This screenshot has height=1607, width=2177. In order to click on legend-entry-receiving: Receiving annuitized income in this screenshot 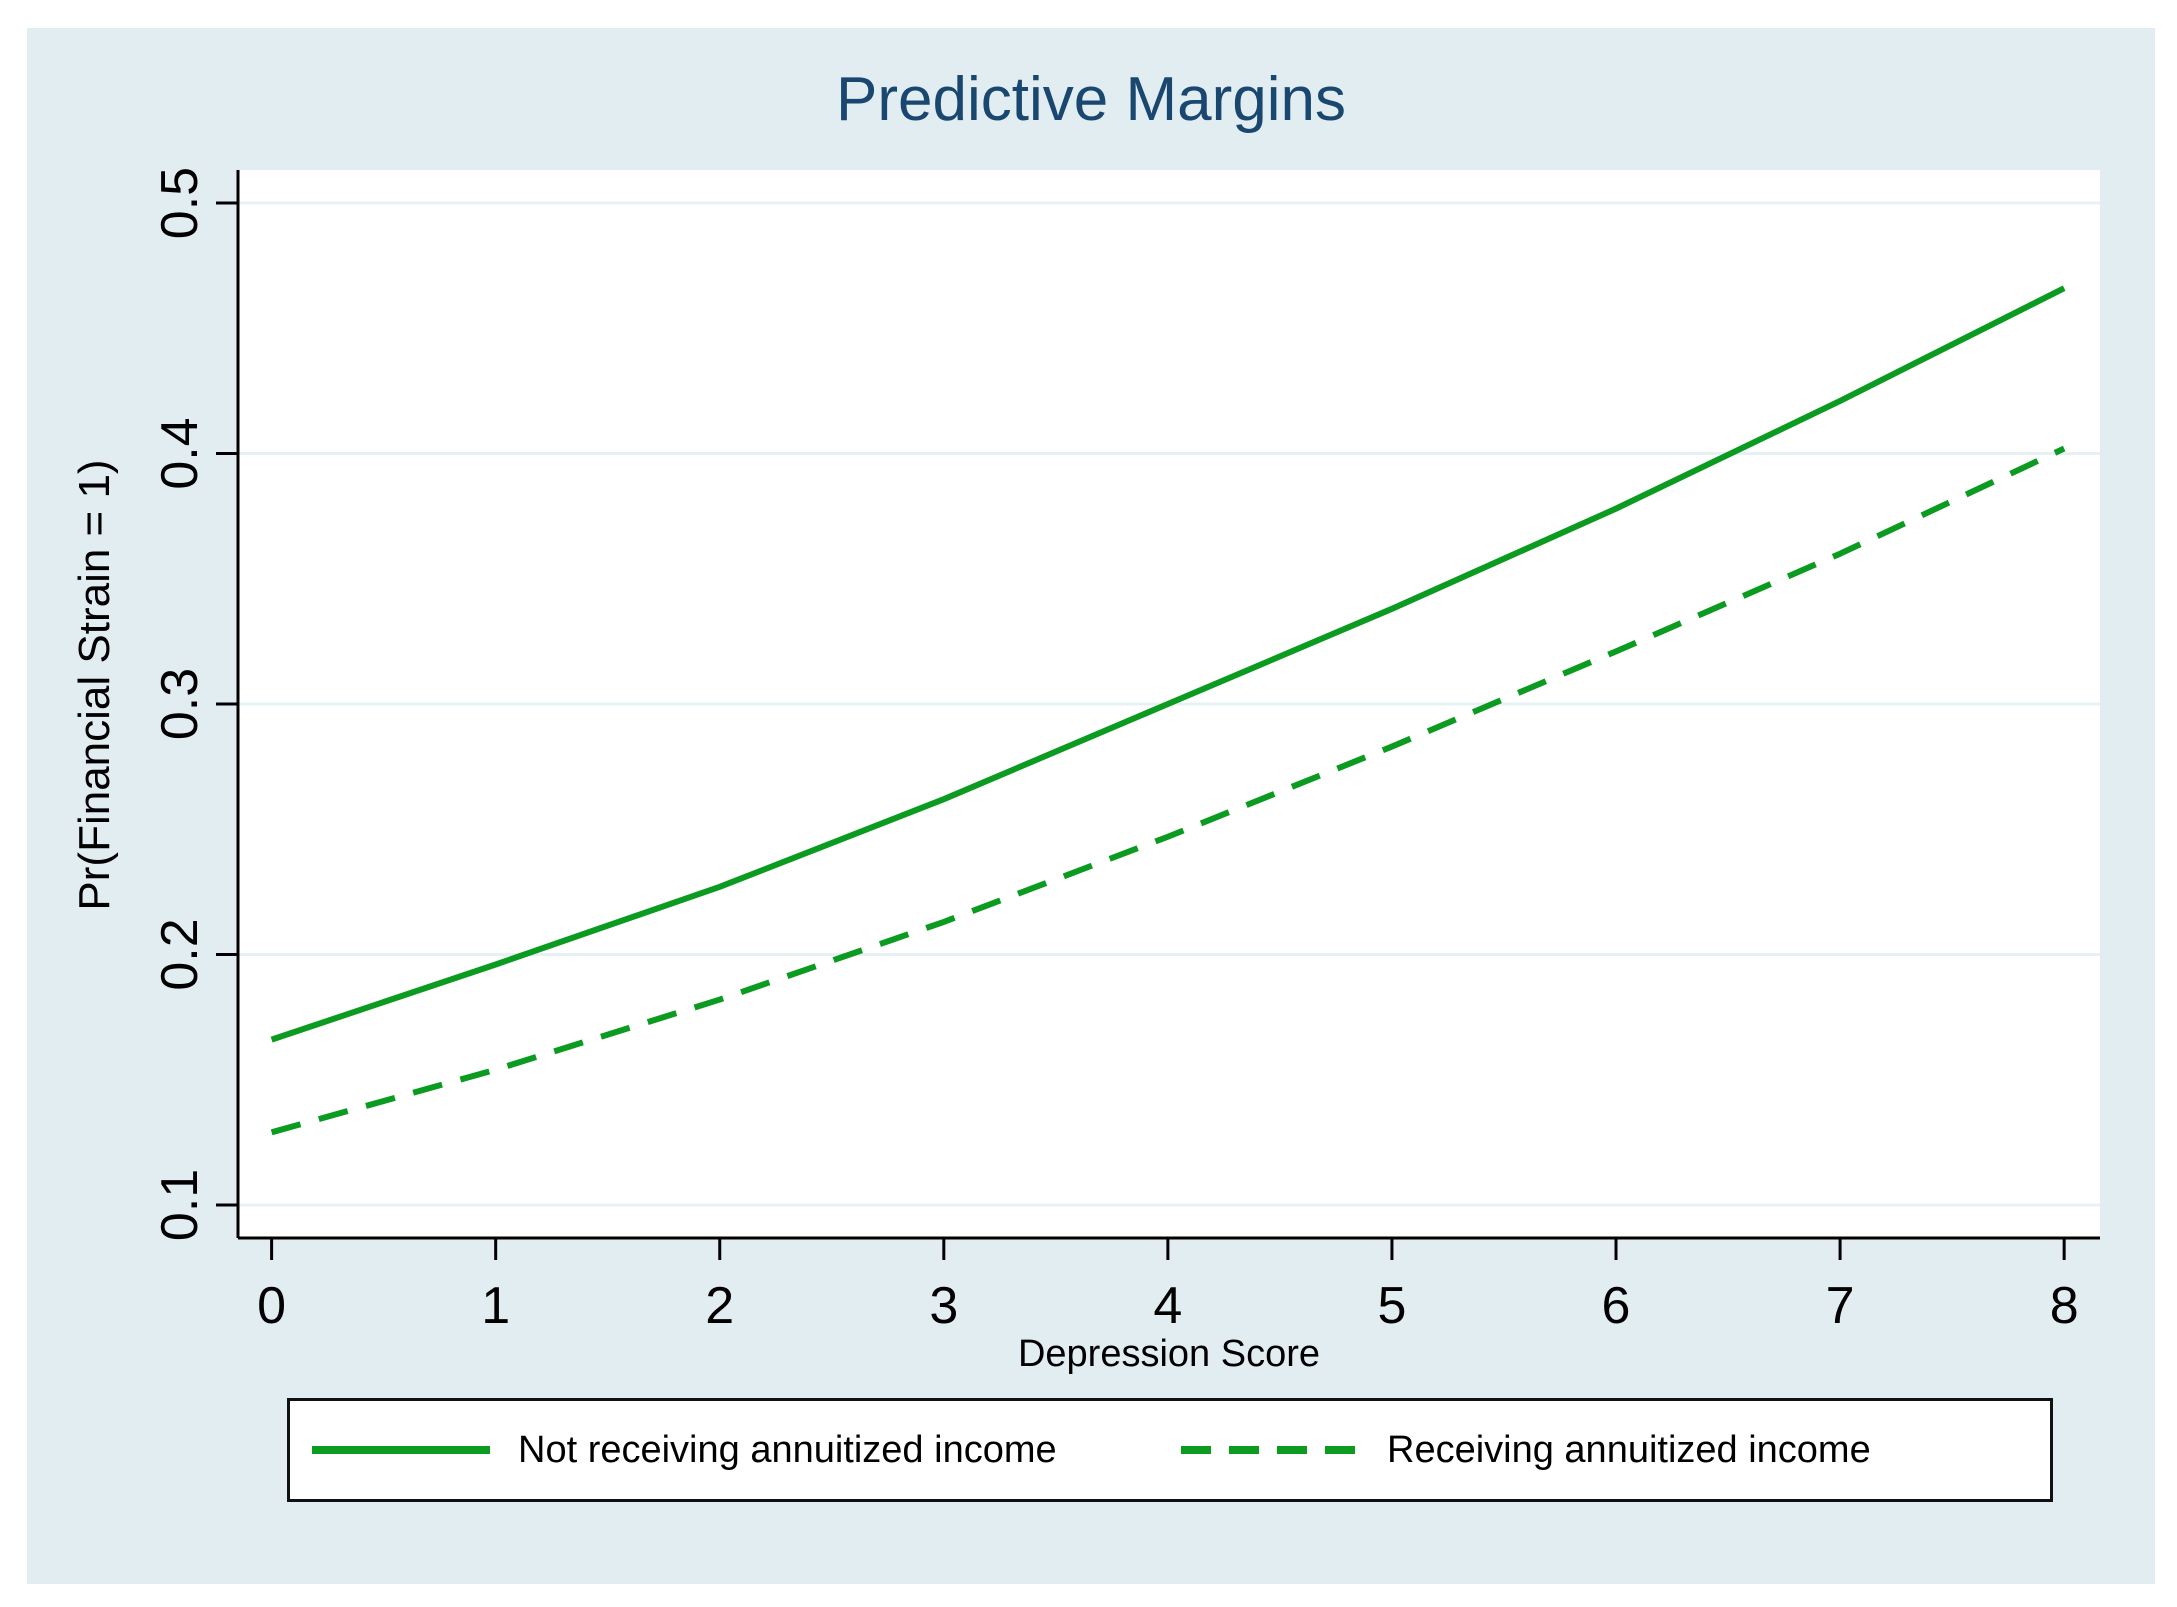, I will do `click(1615, 1450)`.